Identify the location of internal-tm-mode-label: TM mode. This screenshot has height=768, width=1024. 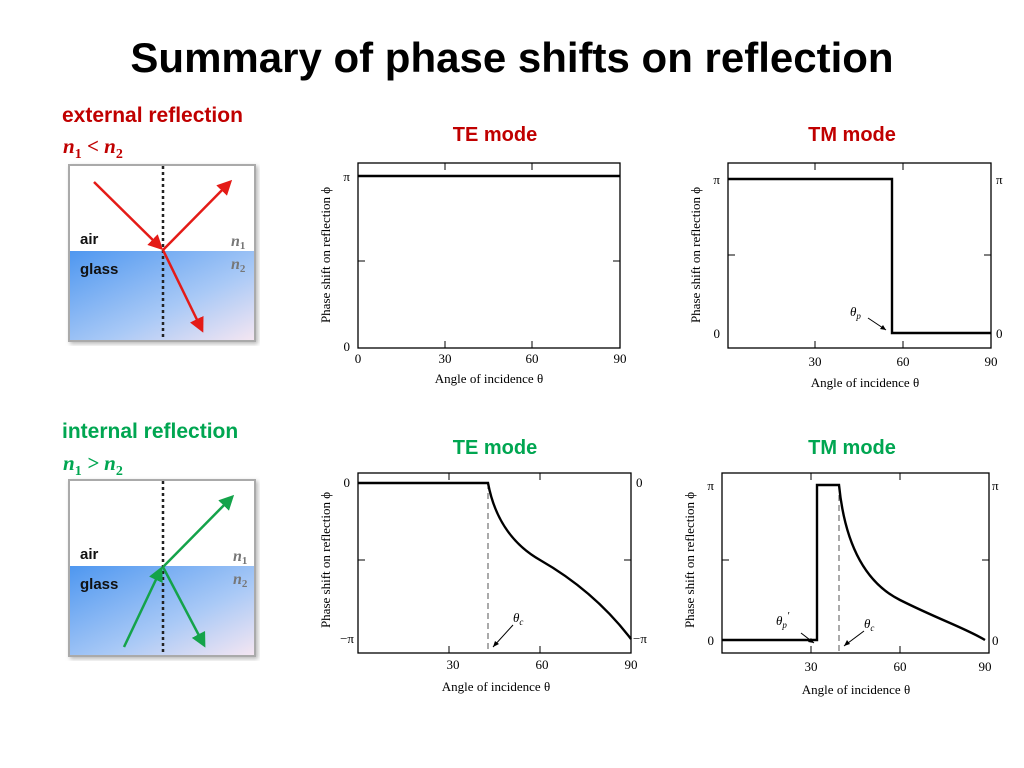
(852, 448).